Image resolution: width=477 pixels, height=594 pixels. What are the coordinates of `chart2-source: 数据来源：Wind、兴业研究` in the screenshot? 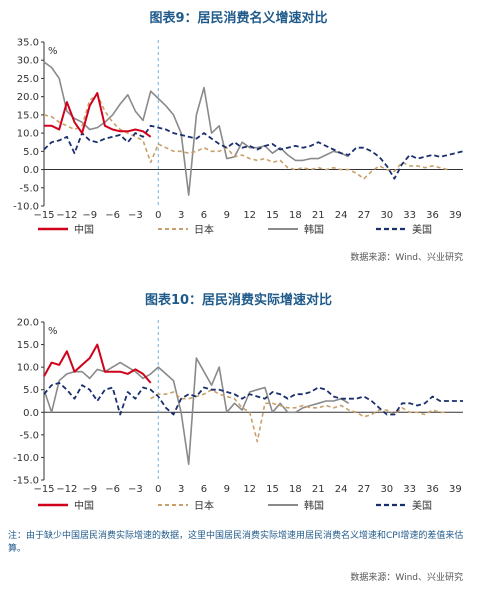 It's located at (406, 578).